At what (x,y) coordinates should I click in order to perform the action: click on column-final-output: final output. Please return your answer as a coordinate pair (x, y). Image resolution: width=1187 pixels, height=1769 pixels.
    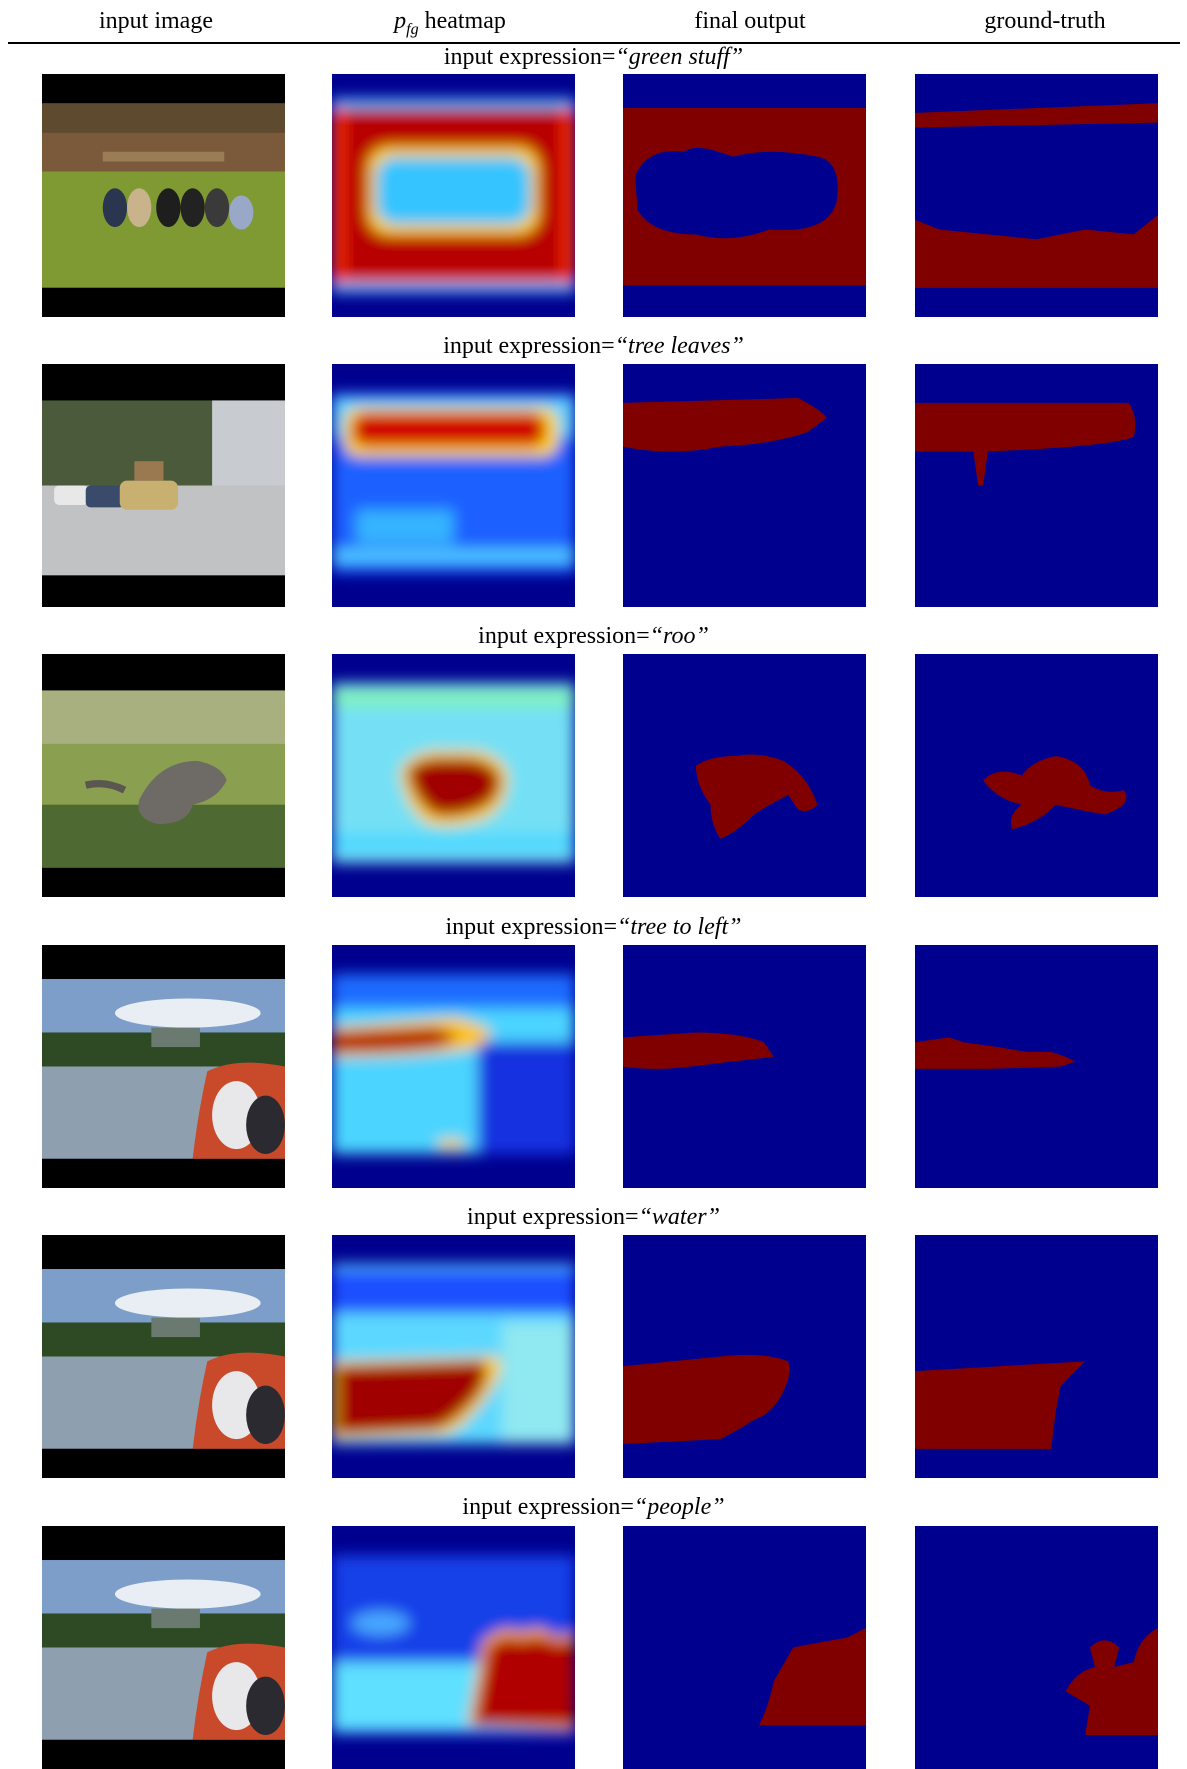
    Looking at the image, I should click on (750, 21).